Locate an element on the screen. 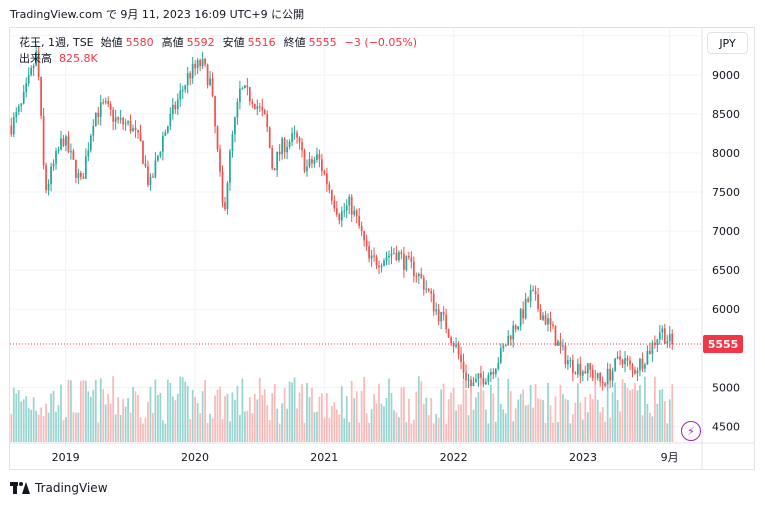 The width and height of the screenshot is (765, 506). high-value: 5592 is located at coordinates (200, 42).